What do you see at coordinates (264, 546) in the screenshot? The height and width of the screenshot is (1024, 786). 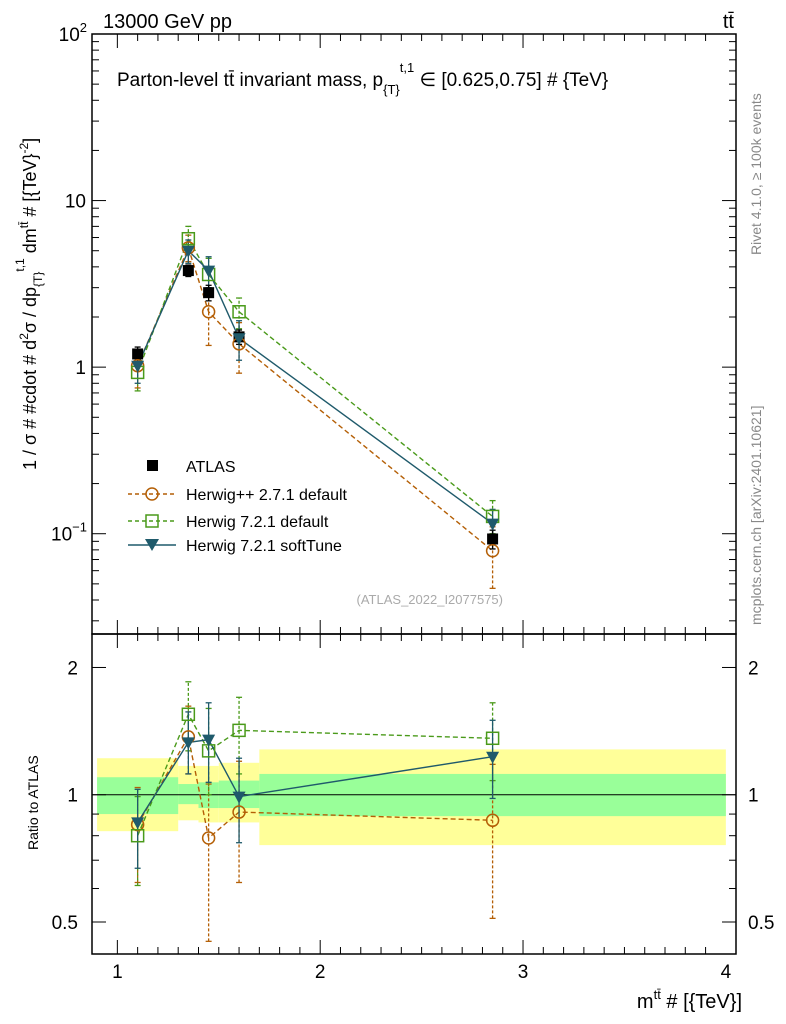 I see `legend-label-herwig7-softtune: Herwig 7.2.1 softTune` at bounding box center [264, 546].